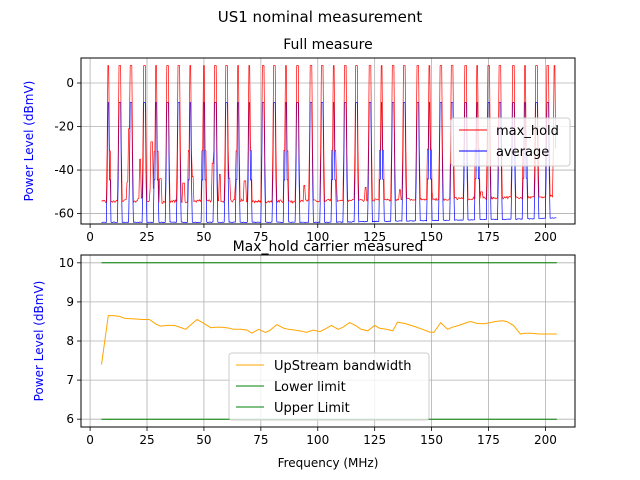 This screenshot has width=640, height=480. I want to click on bottom-chart-y-ticks: 6 7 8 9 10, so click(70, 341).